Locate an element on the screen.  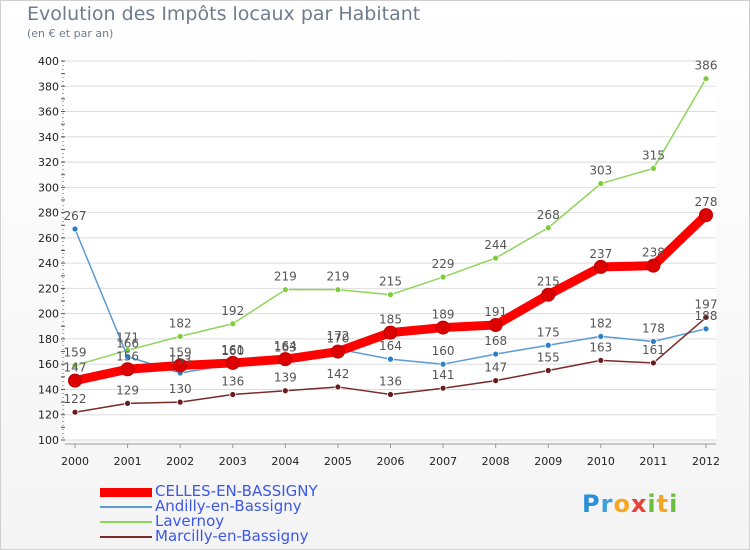
logo-letter: i is located at coordinates (674, 504).